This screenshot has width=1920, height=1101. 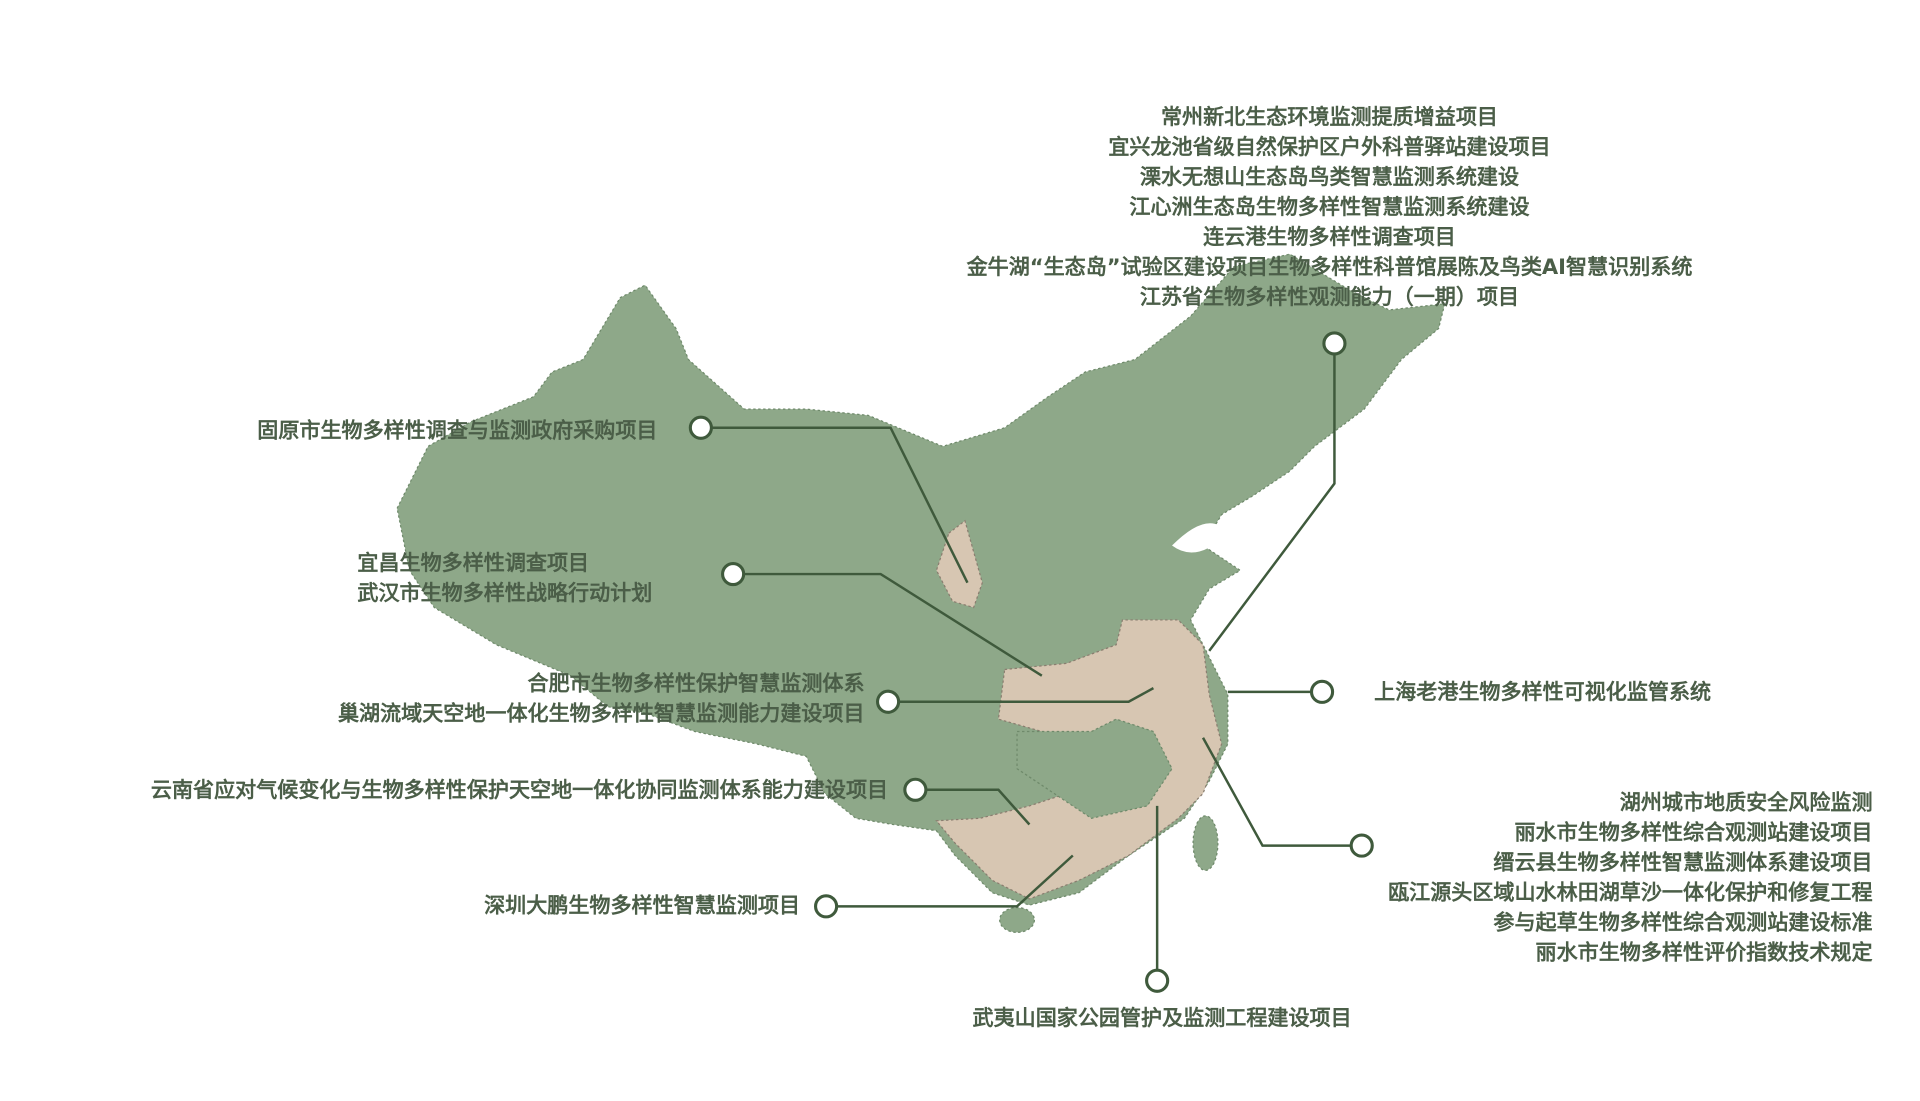 I want to click on project-label: 武汉市生物多样性战略行动计划, so click(x=504, y=592).